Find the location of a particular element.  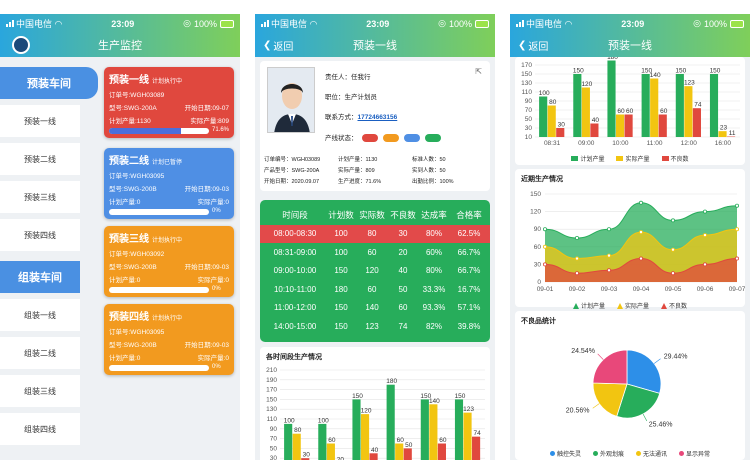

x-tick-label: 12:00 is located at coordinates (689, 143).